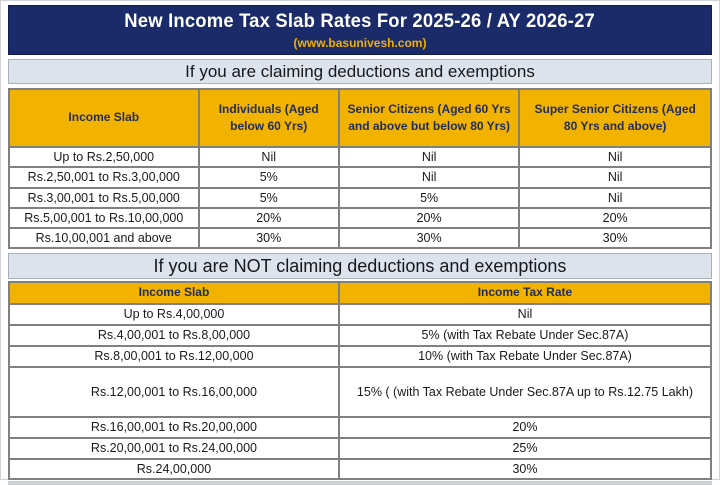 This screenshot has height=485, width=720. I want to click on table-cell-rate: 5% (with Tax Rebate Under Sec.87A), so click(525, 335).